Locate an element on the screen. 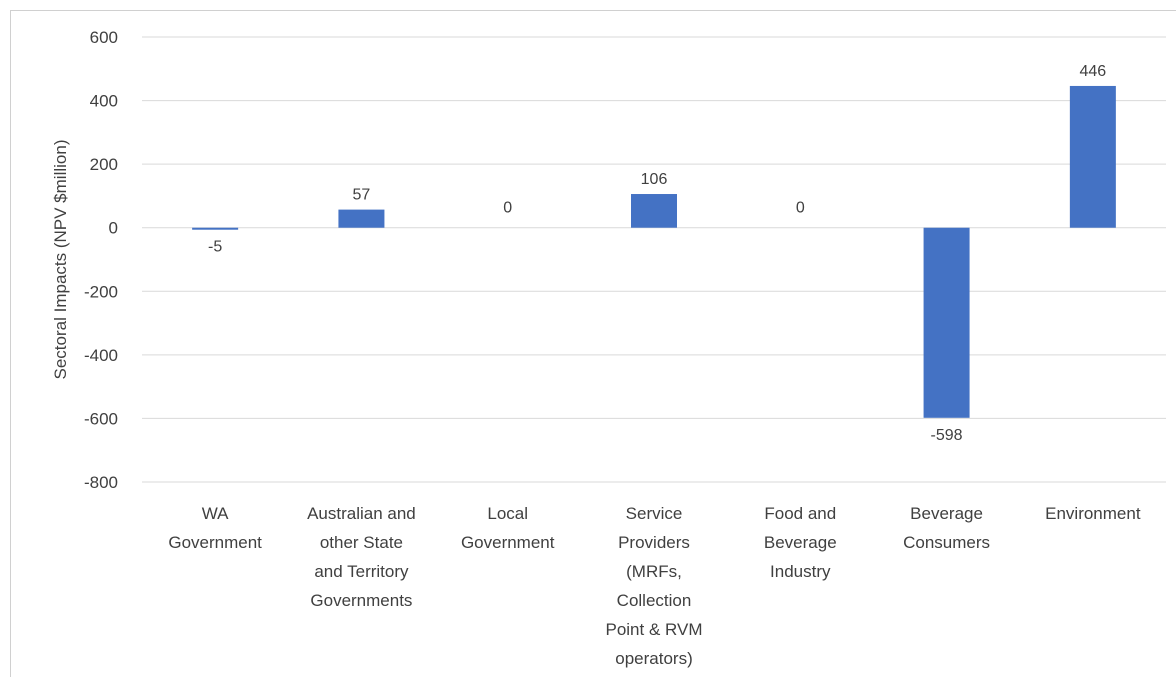 The height and width of the screenshot is (677, 1176). y-tick-label: 600 is located at coordinates (104, 37).